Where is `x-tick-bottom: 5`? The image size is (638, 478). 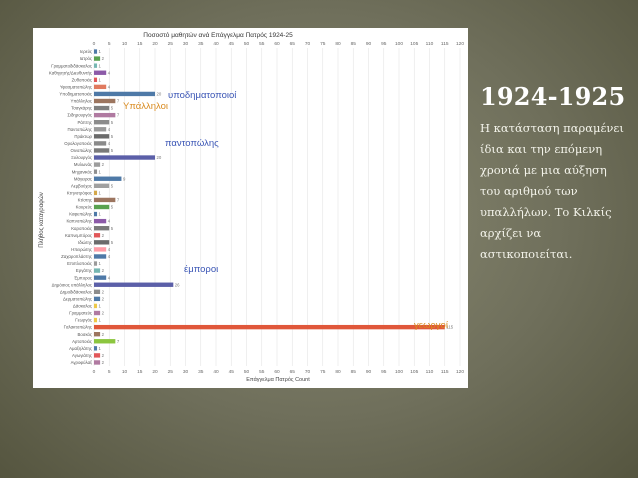
x-tick-bottom: 5 is located at coordinates (109, 372).